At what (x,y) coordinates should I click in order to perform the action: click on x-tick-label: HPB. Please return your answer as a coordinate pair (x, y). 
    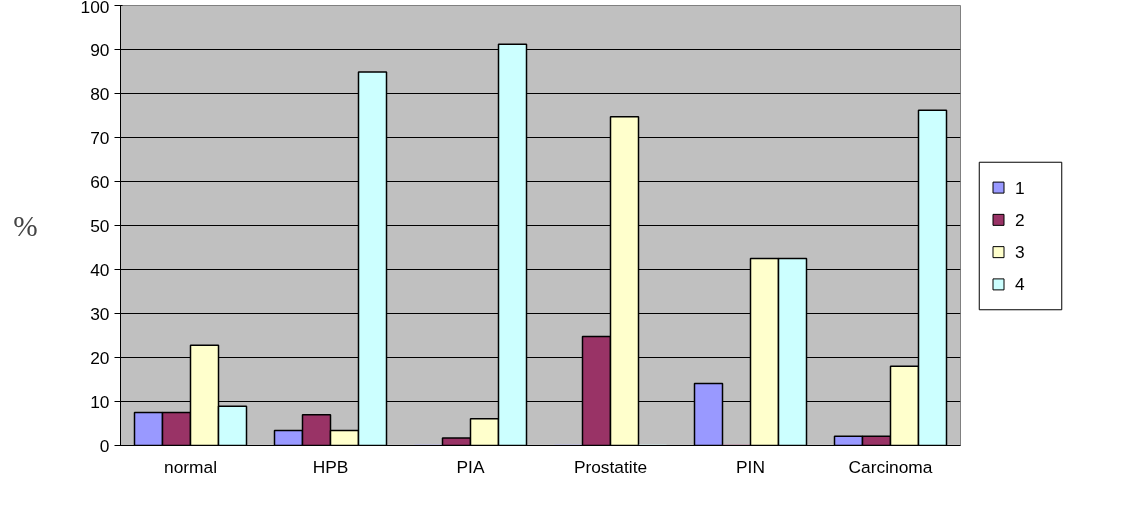
    Looking at the image, I should click on (330, 466).